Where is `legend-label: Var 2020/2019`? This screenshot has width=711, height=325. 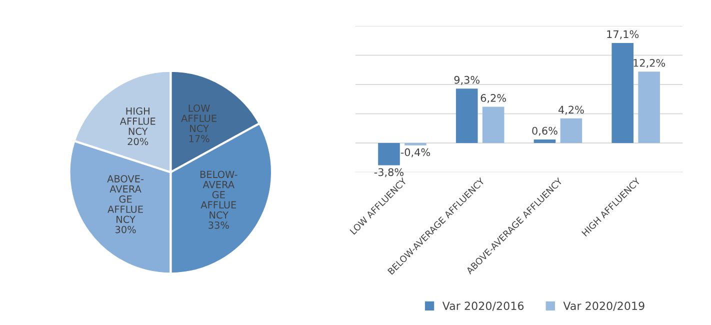
legend-label: Var 2020/2019 is located at coordinates (603, 306).